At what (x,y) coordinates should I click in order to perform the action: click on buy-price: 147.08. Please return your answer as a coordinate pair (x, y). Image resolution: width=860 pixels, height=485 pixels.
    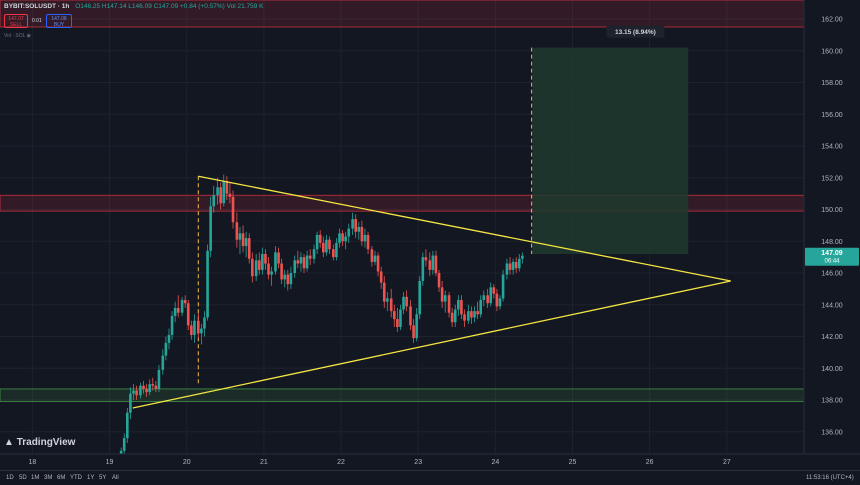
    Looking at the image, I should click on (59, 19).